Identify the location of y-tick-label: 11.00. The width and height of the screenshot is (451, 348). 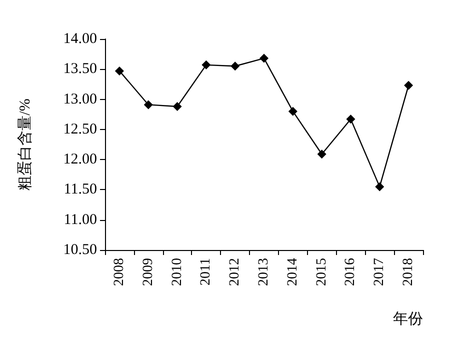
(80, 220).